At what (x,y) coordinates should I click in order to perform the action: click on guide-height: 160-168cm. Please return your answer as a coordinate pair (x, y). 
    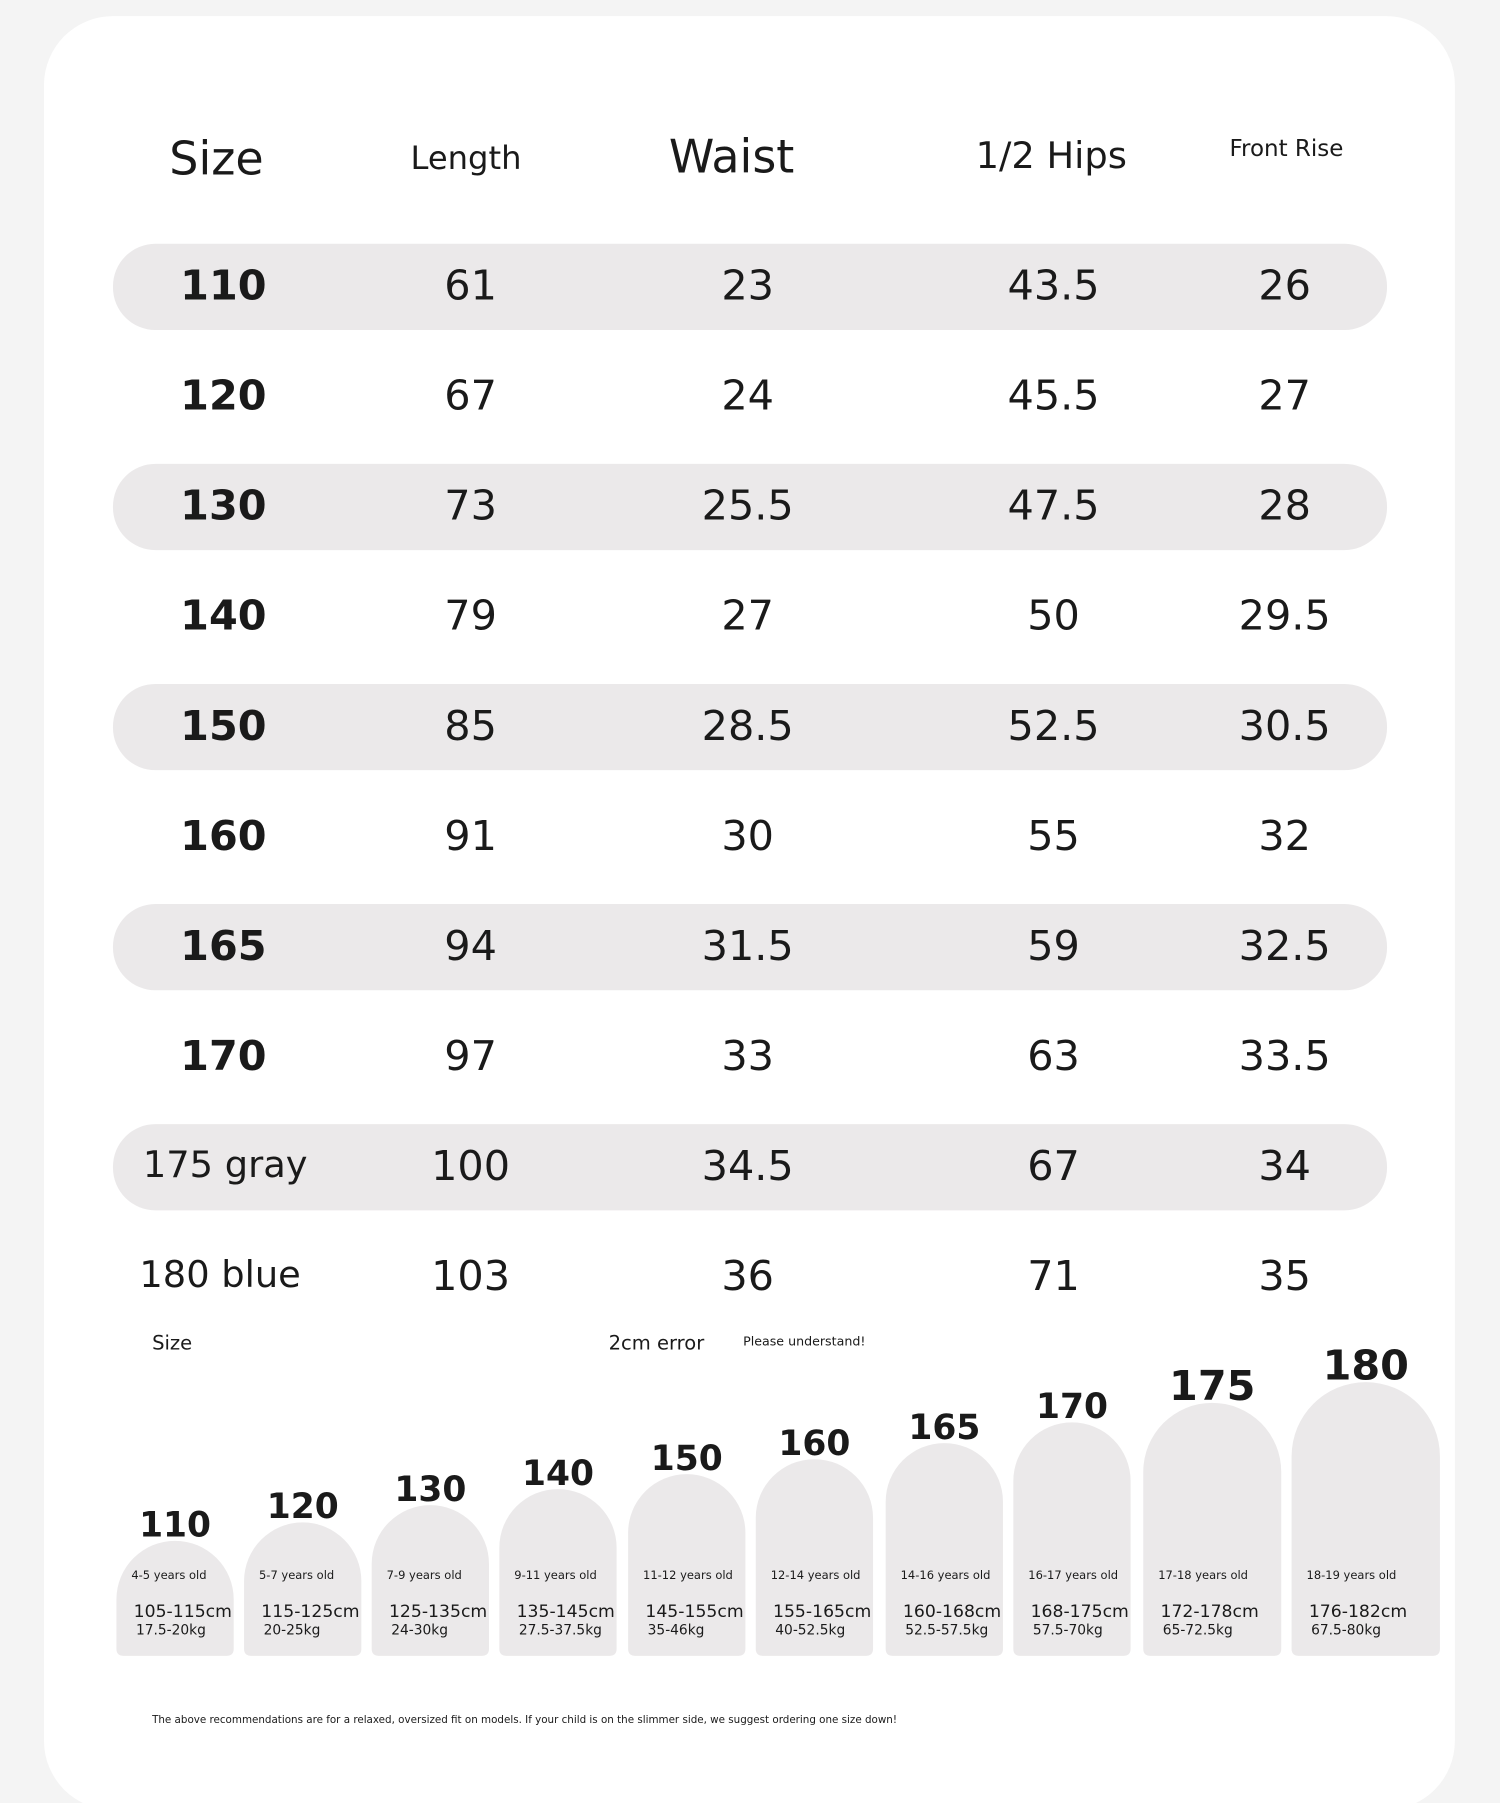
    Looking at the image, I should click on (952, 1612).